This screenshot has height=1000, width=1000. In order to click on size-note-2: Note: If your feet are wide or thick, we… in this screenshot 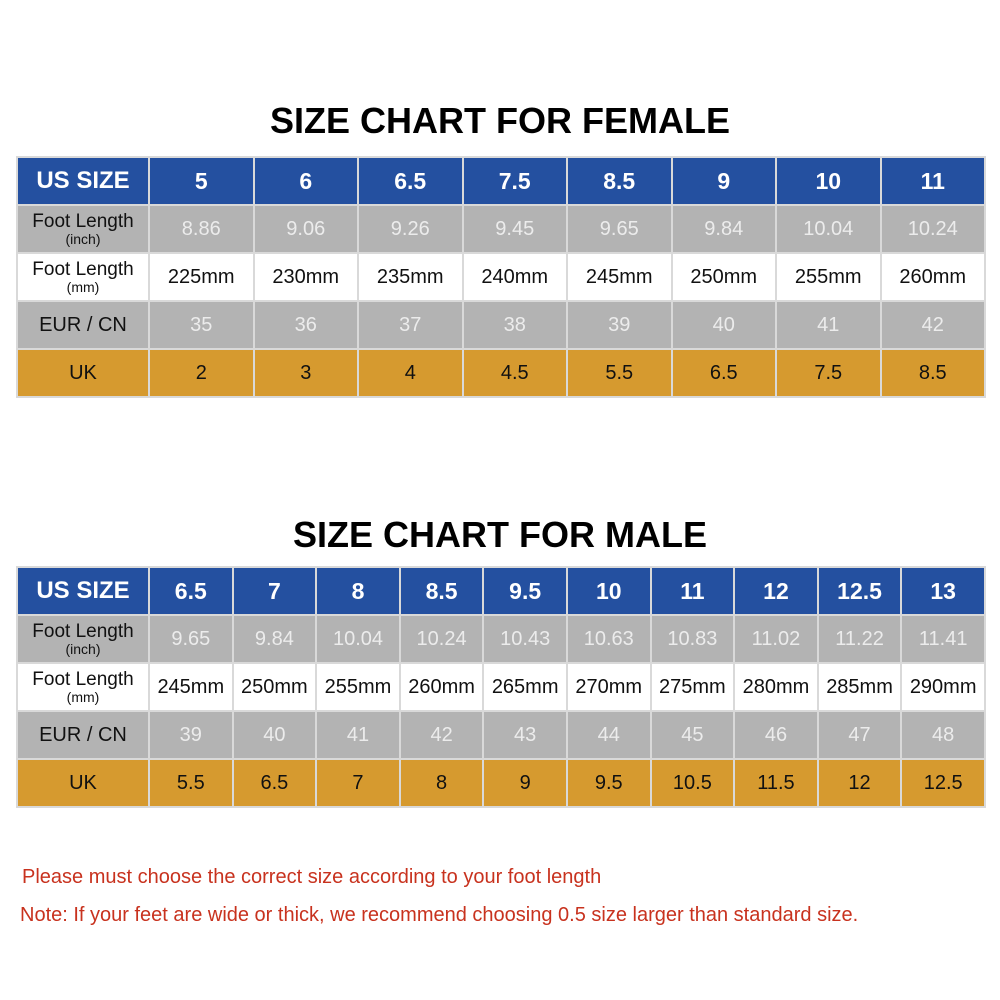, I will do `click(439, 915)`.